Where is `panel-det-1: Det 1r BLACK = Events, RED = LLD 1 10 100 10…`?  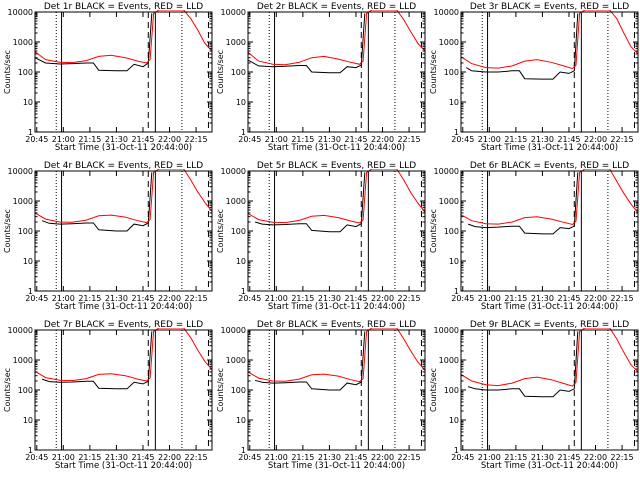 panel-det-1: Det 1r BLACK = Events, RED = LLD 1 10 100 10… is located at coordinates (108, 77).